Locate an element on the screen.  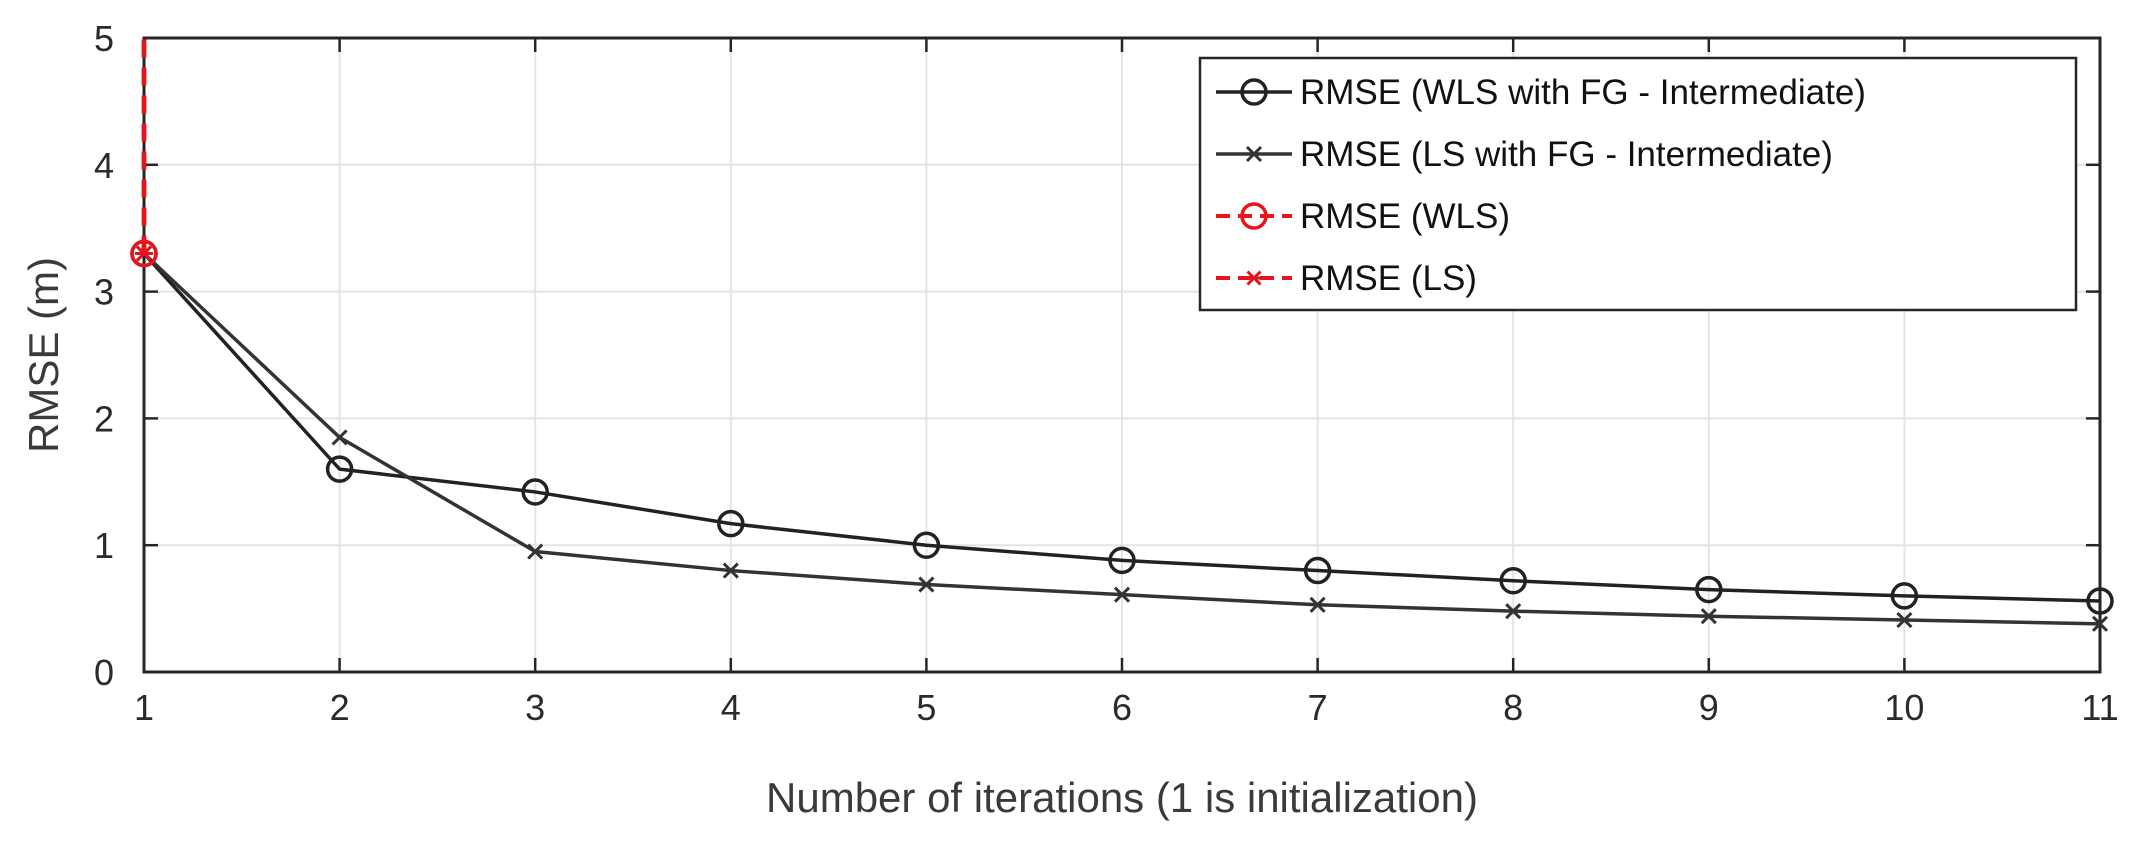
x-tick-label: 5 is located at coordinates (926, 707).